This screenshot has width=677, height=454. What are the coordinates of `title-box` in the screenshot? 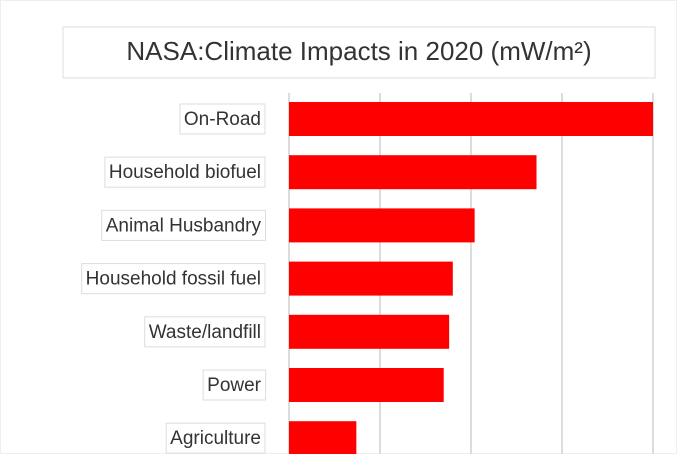 It's located at (359, 52).